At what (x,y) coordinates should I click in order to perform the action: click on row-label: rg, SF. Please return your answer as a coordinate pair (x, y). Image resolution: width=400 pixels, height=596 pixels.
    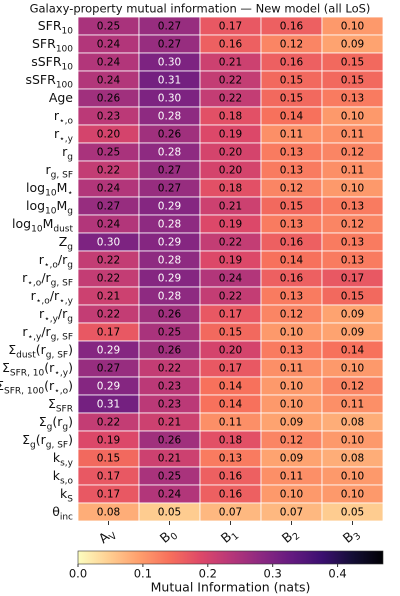
    Looking at the image, I should click on (59, 171).